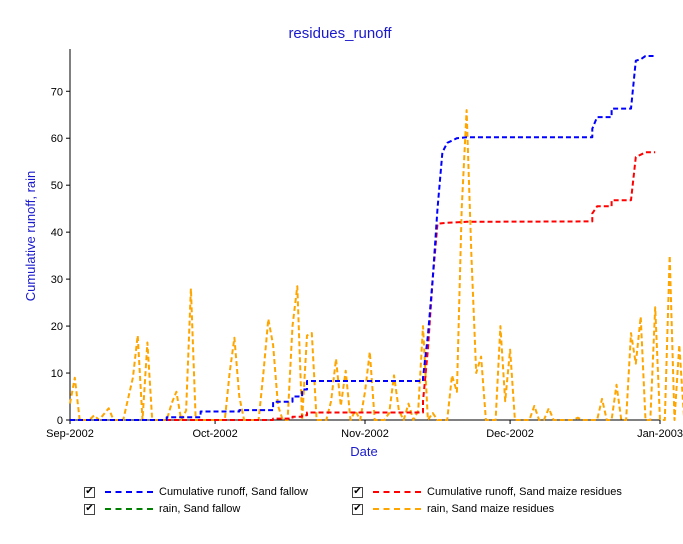 This screenshot has height=544, width=683. Describe the element at coordinates (60, 421) in the screenshot. I see `y-tick-label: 0` at that location.